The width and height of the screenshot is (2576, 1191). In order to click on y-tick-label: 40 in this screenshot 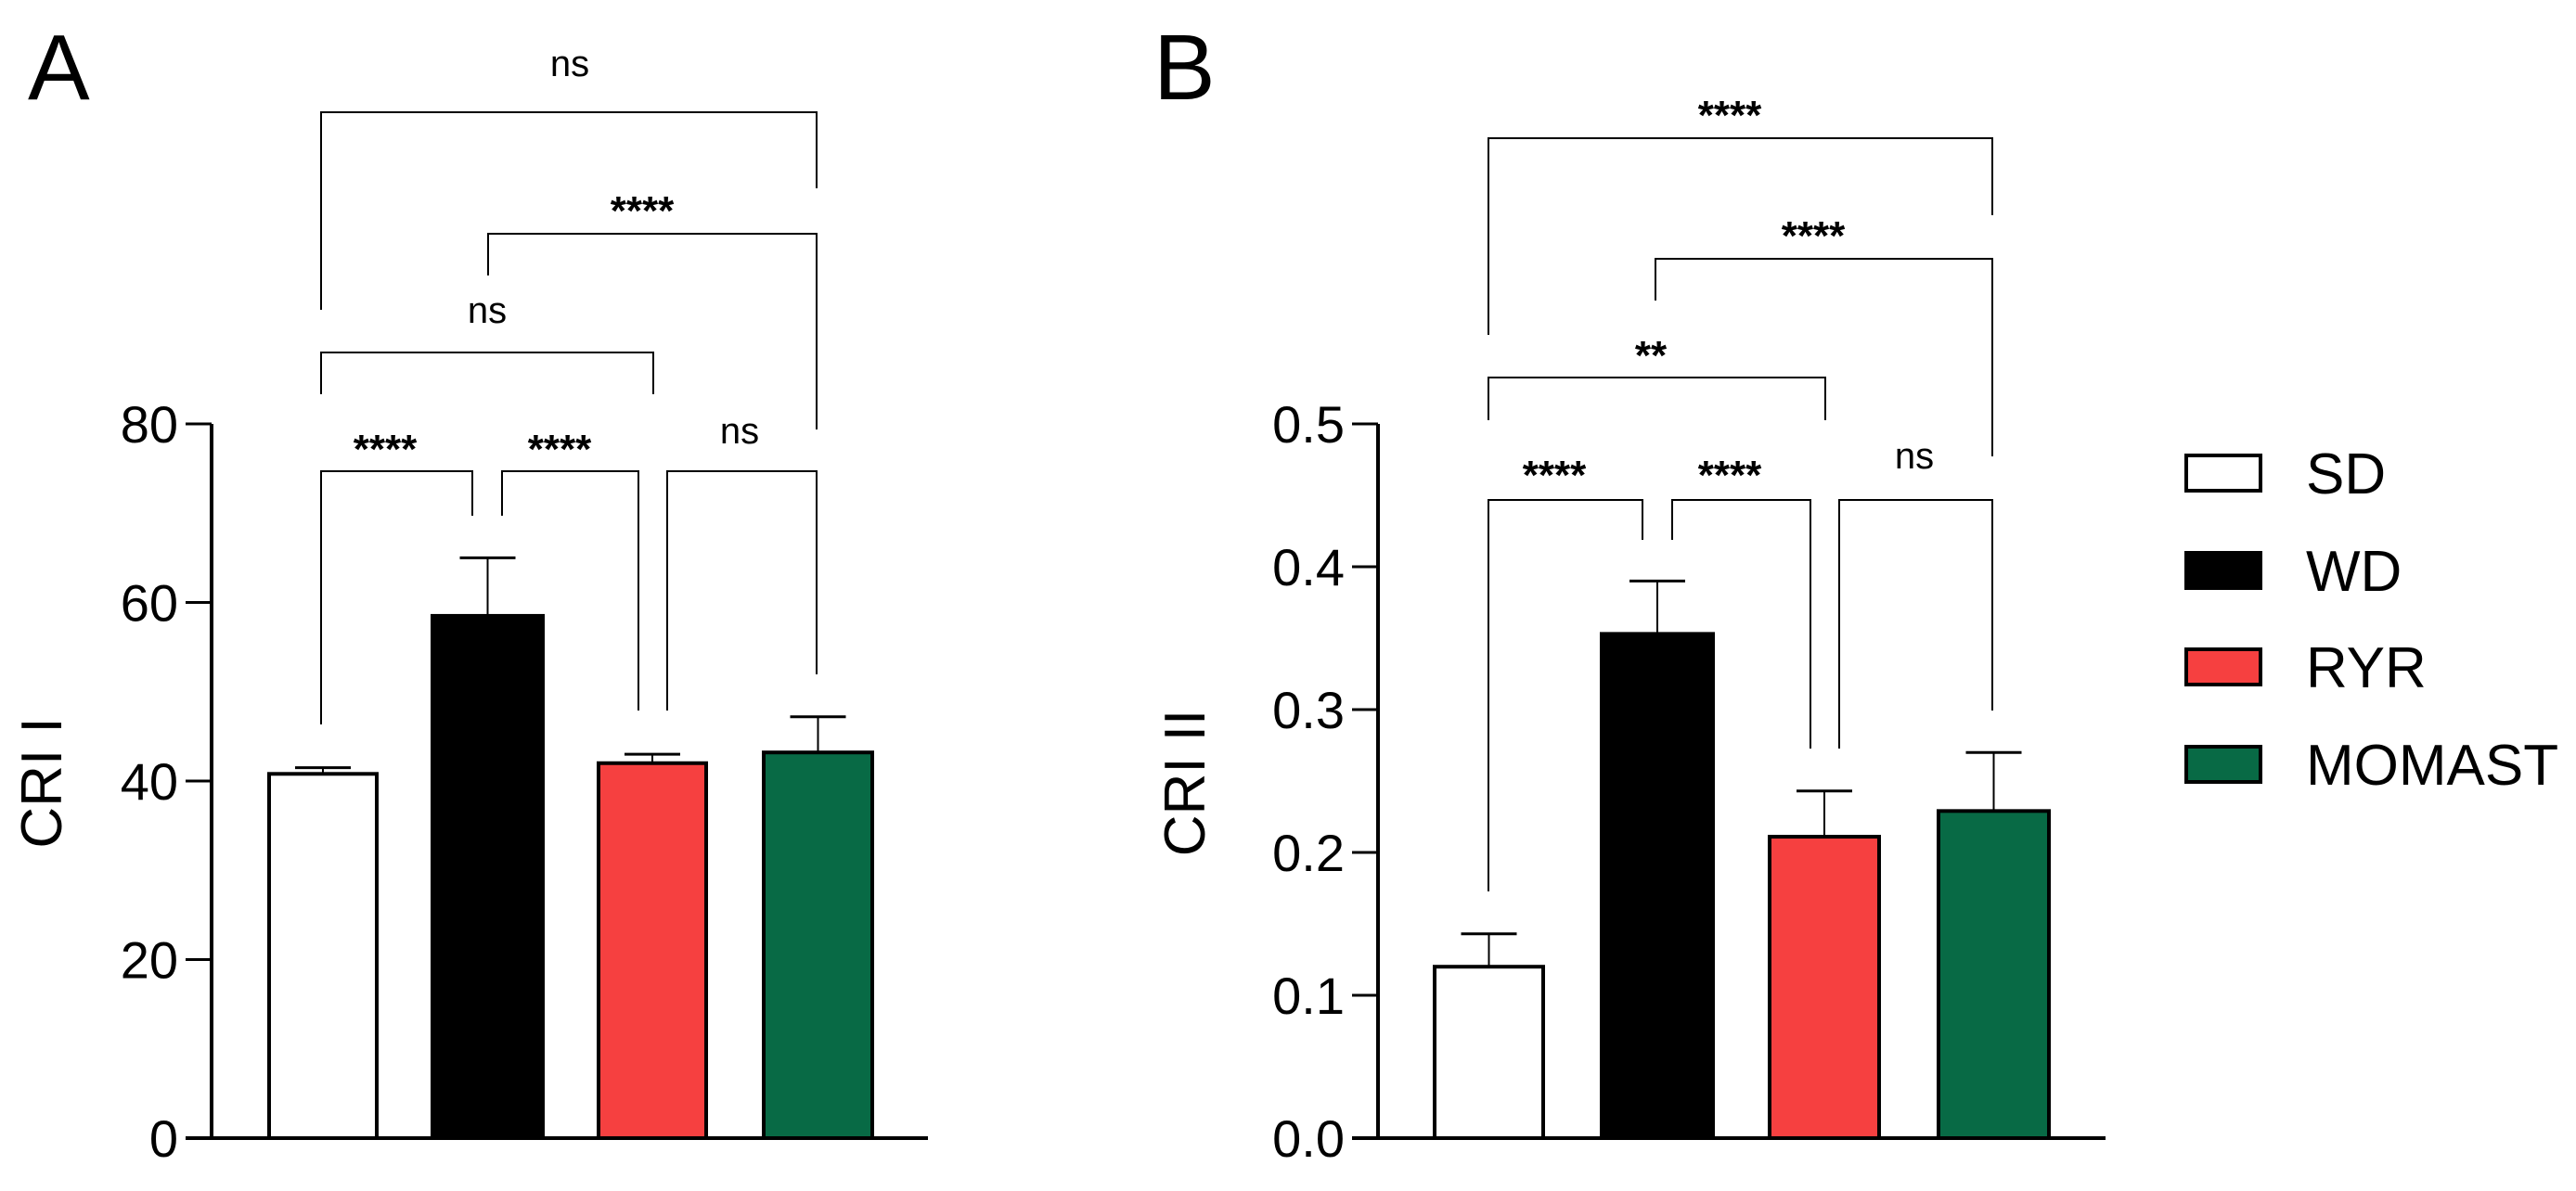, I will do `click(149, 781)`.